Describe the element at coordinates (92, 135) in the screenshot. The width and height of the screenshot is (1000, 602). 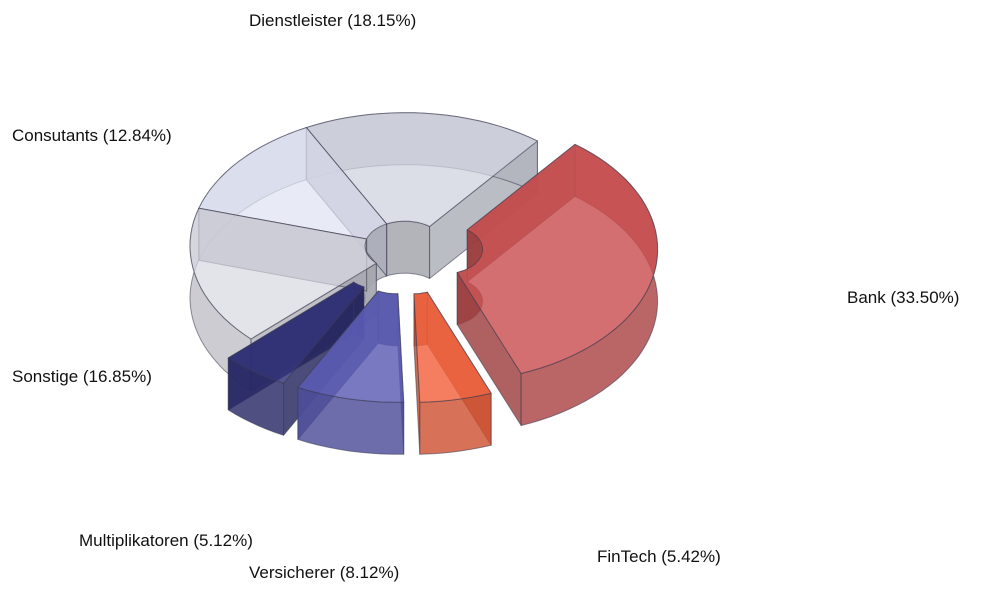
I see `slice-label-consutants: Consutants (12.84%)` at that location.